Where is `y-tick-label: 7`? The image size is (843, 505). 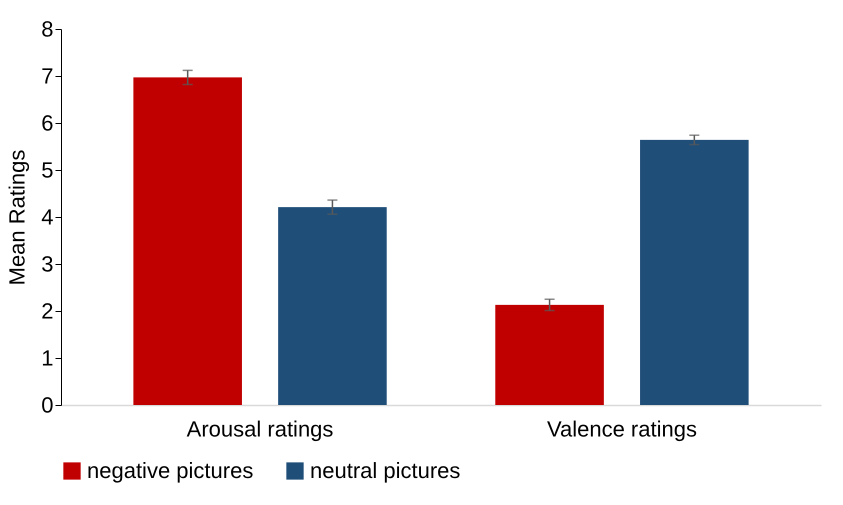
y-tick-label: 7 is located at coordinates (47, 76).